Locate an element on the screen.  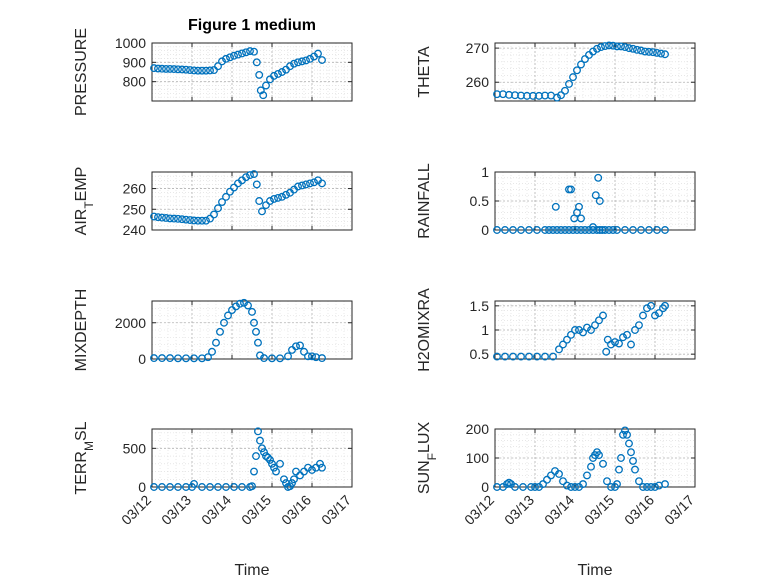
y-tick-label: 240 is located at coordinates (135, 230).